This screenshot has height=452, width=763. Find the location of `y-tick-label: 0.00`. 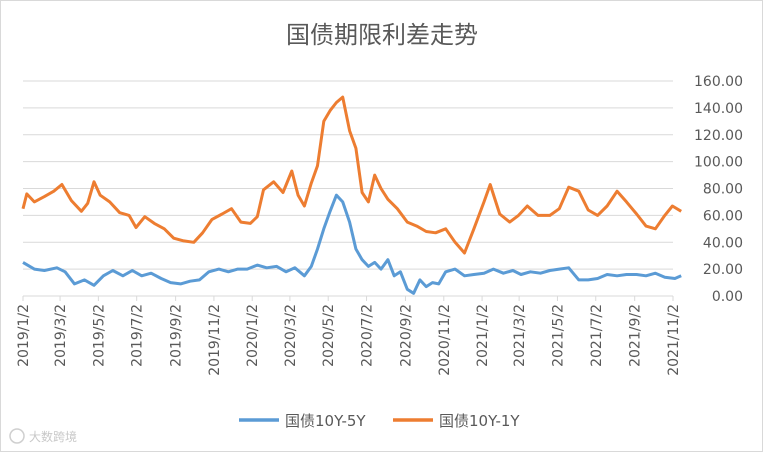

y-tick-label: 0.00 is located at coordinates (727, 297).